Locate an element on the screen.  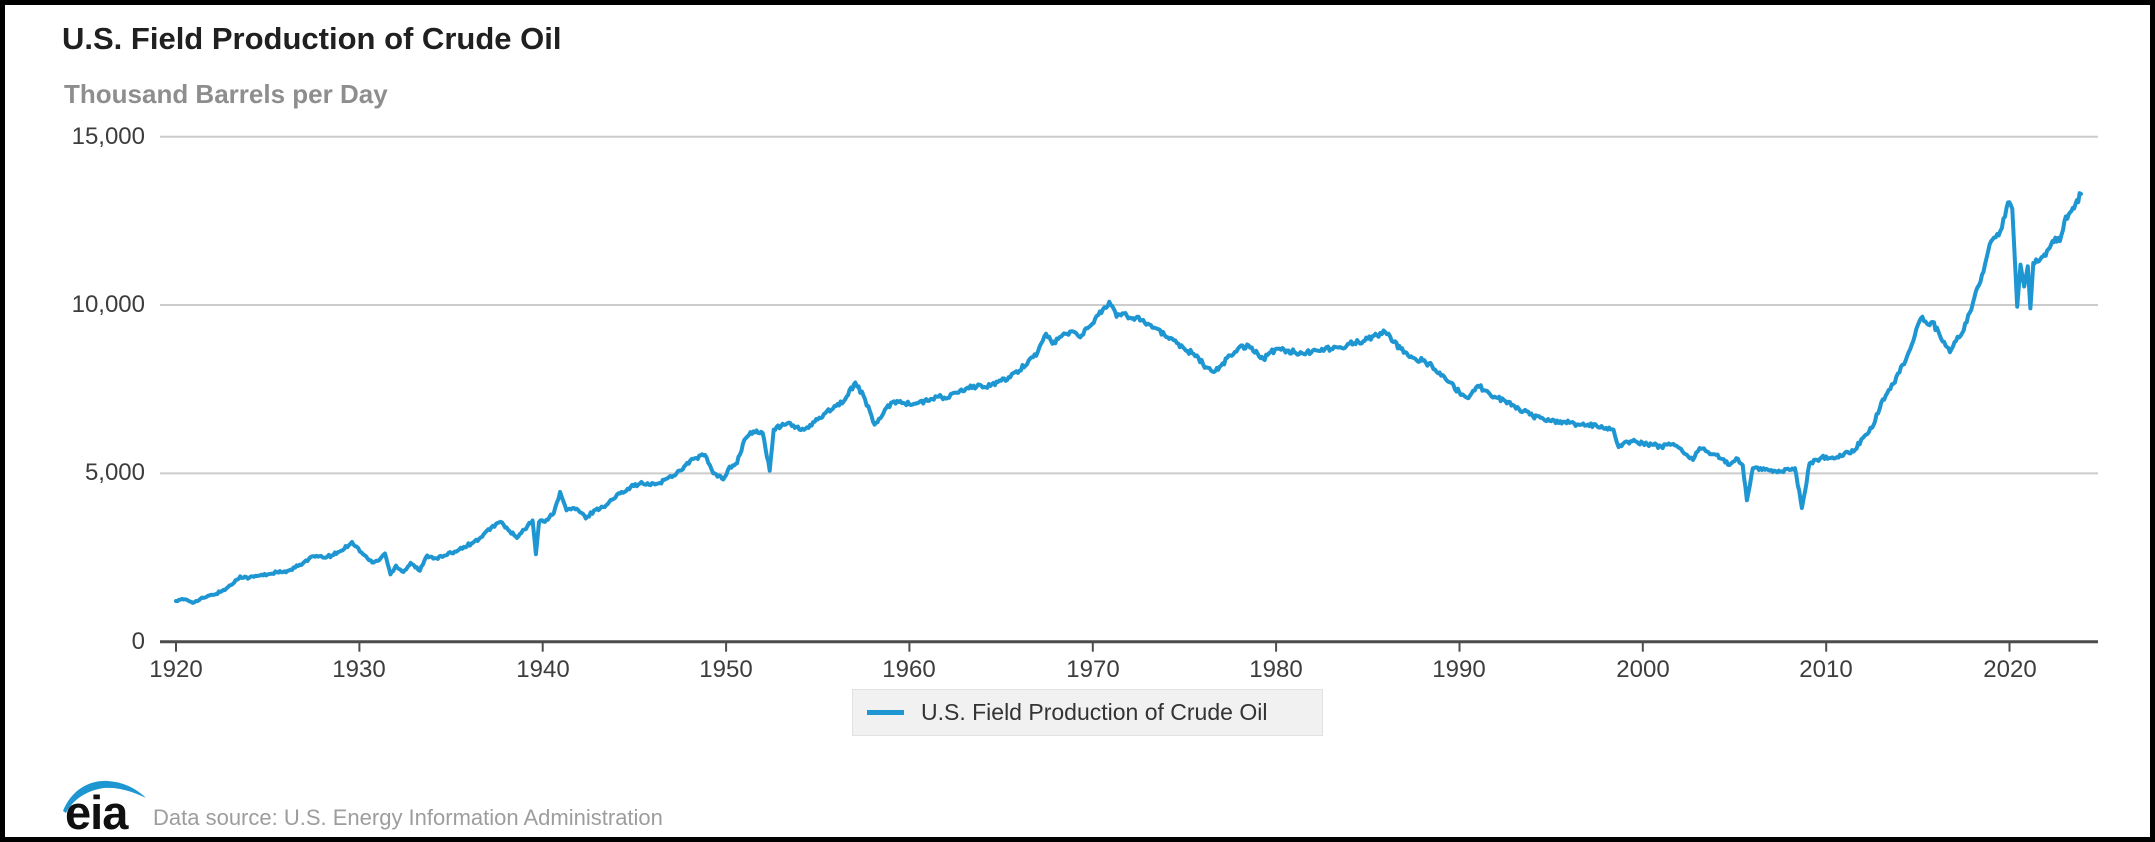
legend-line-swatch is located at coordinates (885, 712).